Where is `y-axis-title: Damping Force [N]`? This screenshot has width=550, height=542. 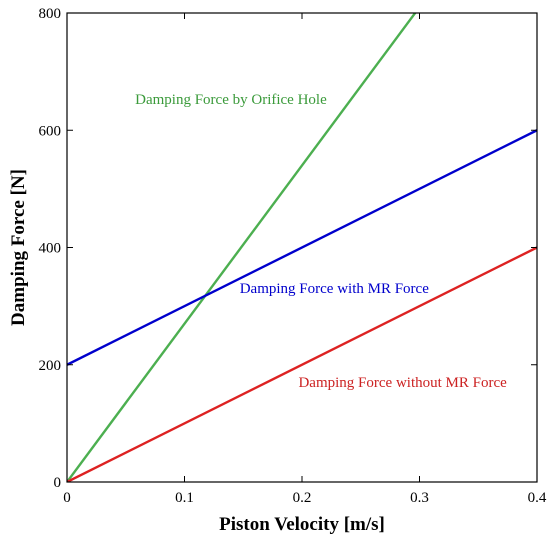 y-axis-title: Damping Force [N] is located at coordinates (18, 247).